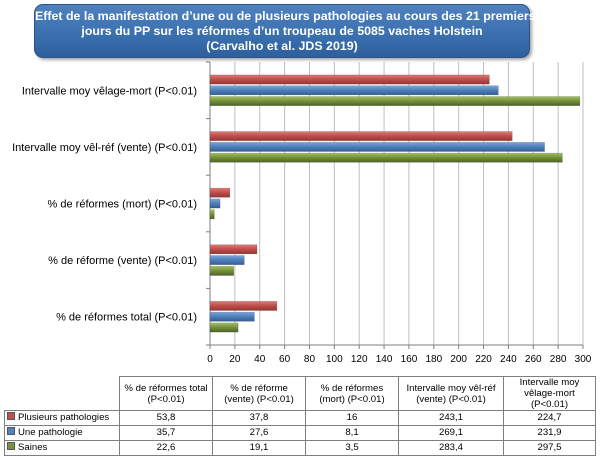  What do you see at coordinates (483, 359) in the screenshot?
I see `x-tick-label: 220` at bounding box center [483, 359].